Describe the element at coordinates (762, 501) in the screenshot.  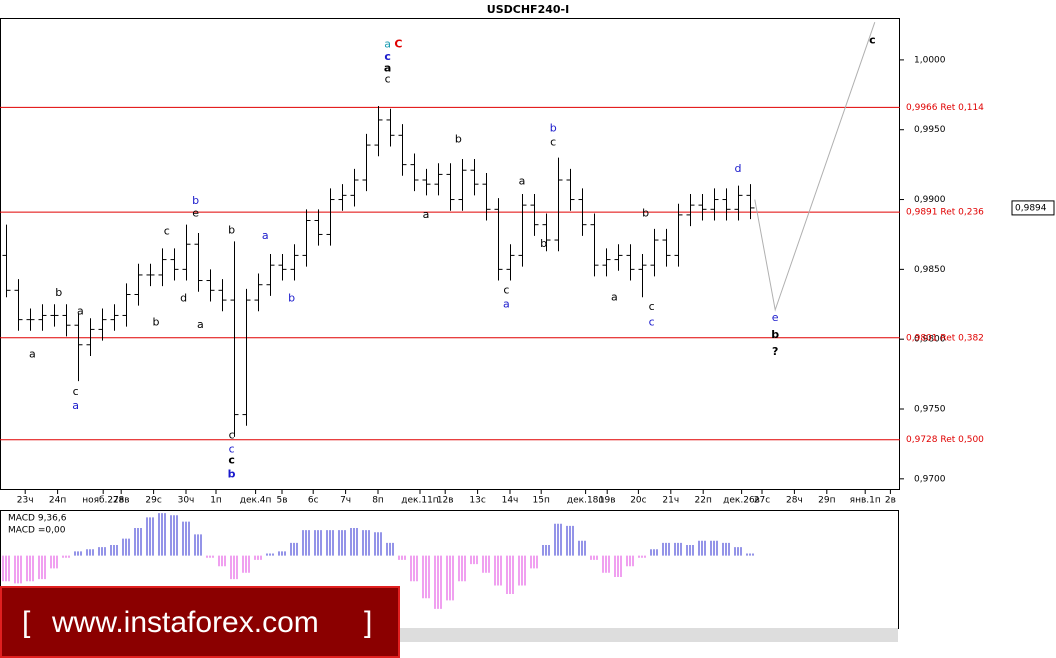
I see `x-tick-label: 27с` at that location.